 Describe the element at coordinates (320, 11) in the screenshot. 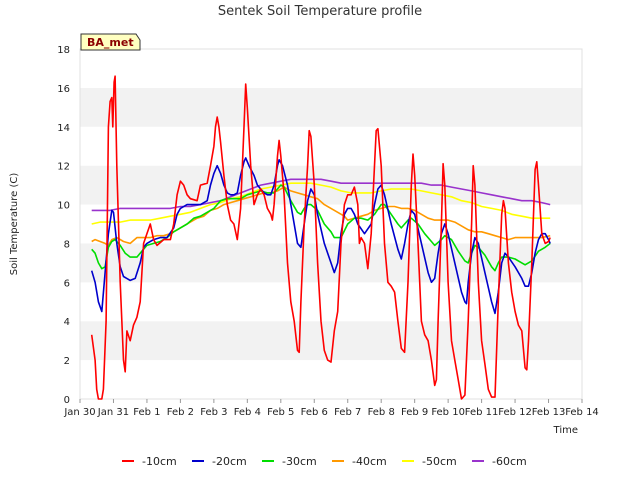

I see `chart-title: Sentek Soil Temperature profile` at that location.